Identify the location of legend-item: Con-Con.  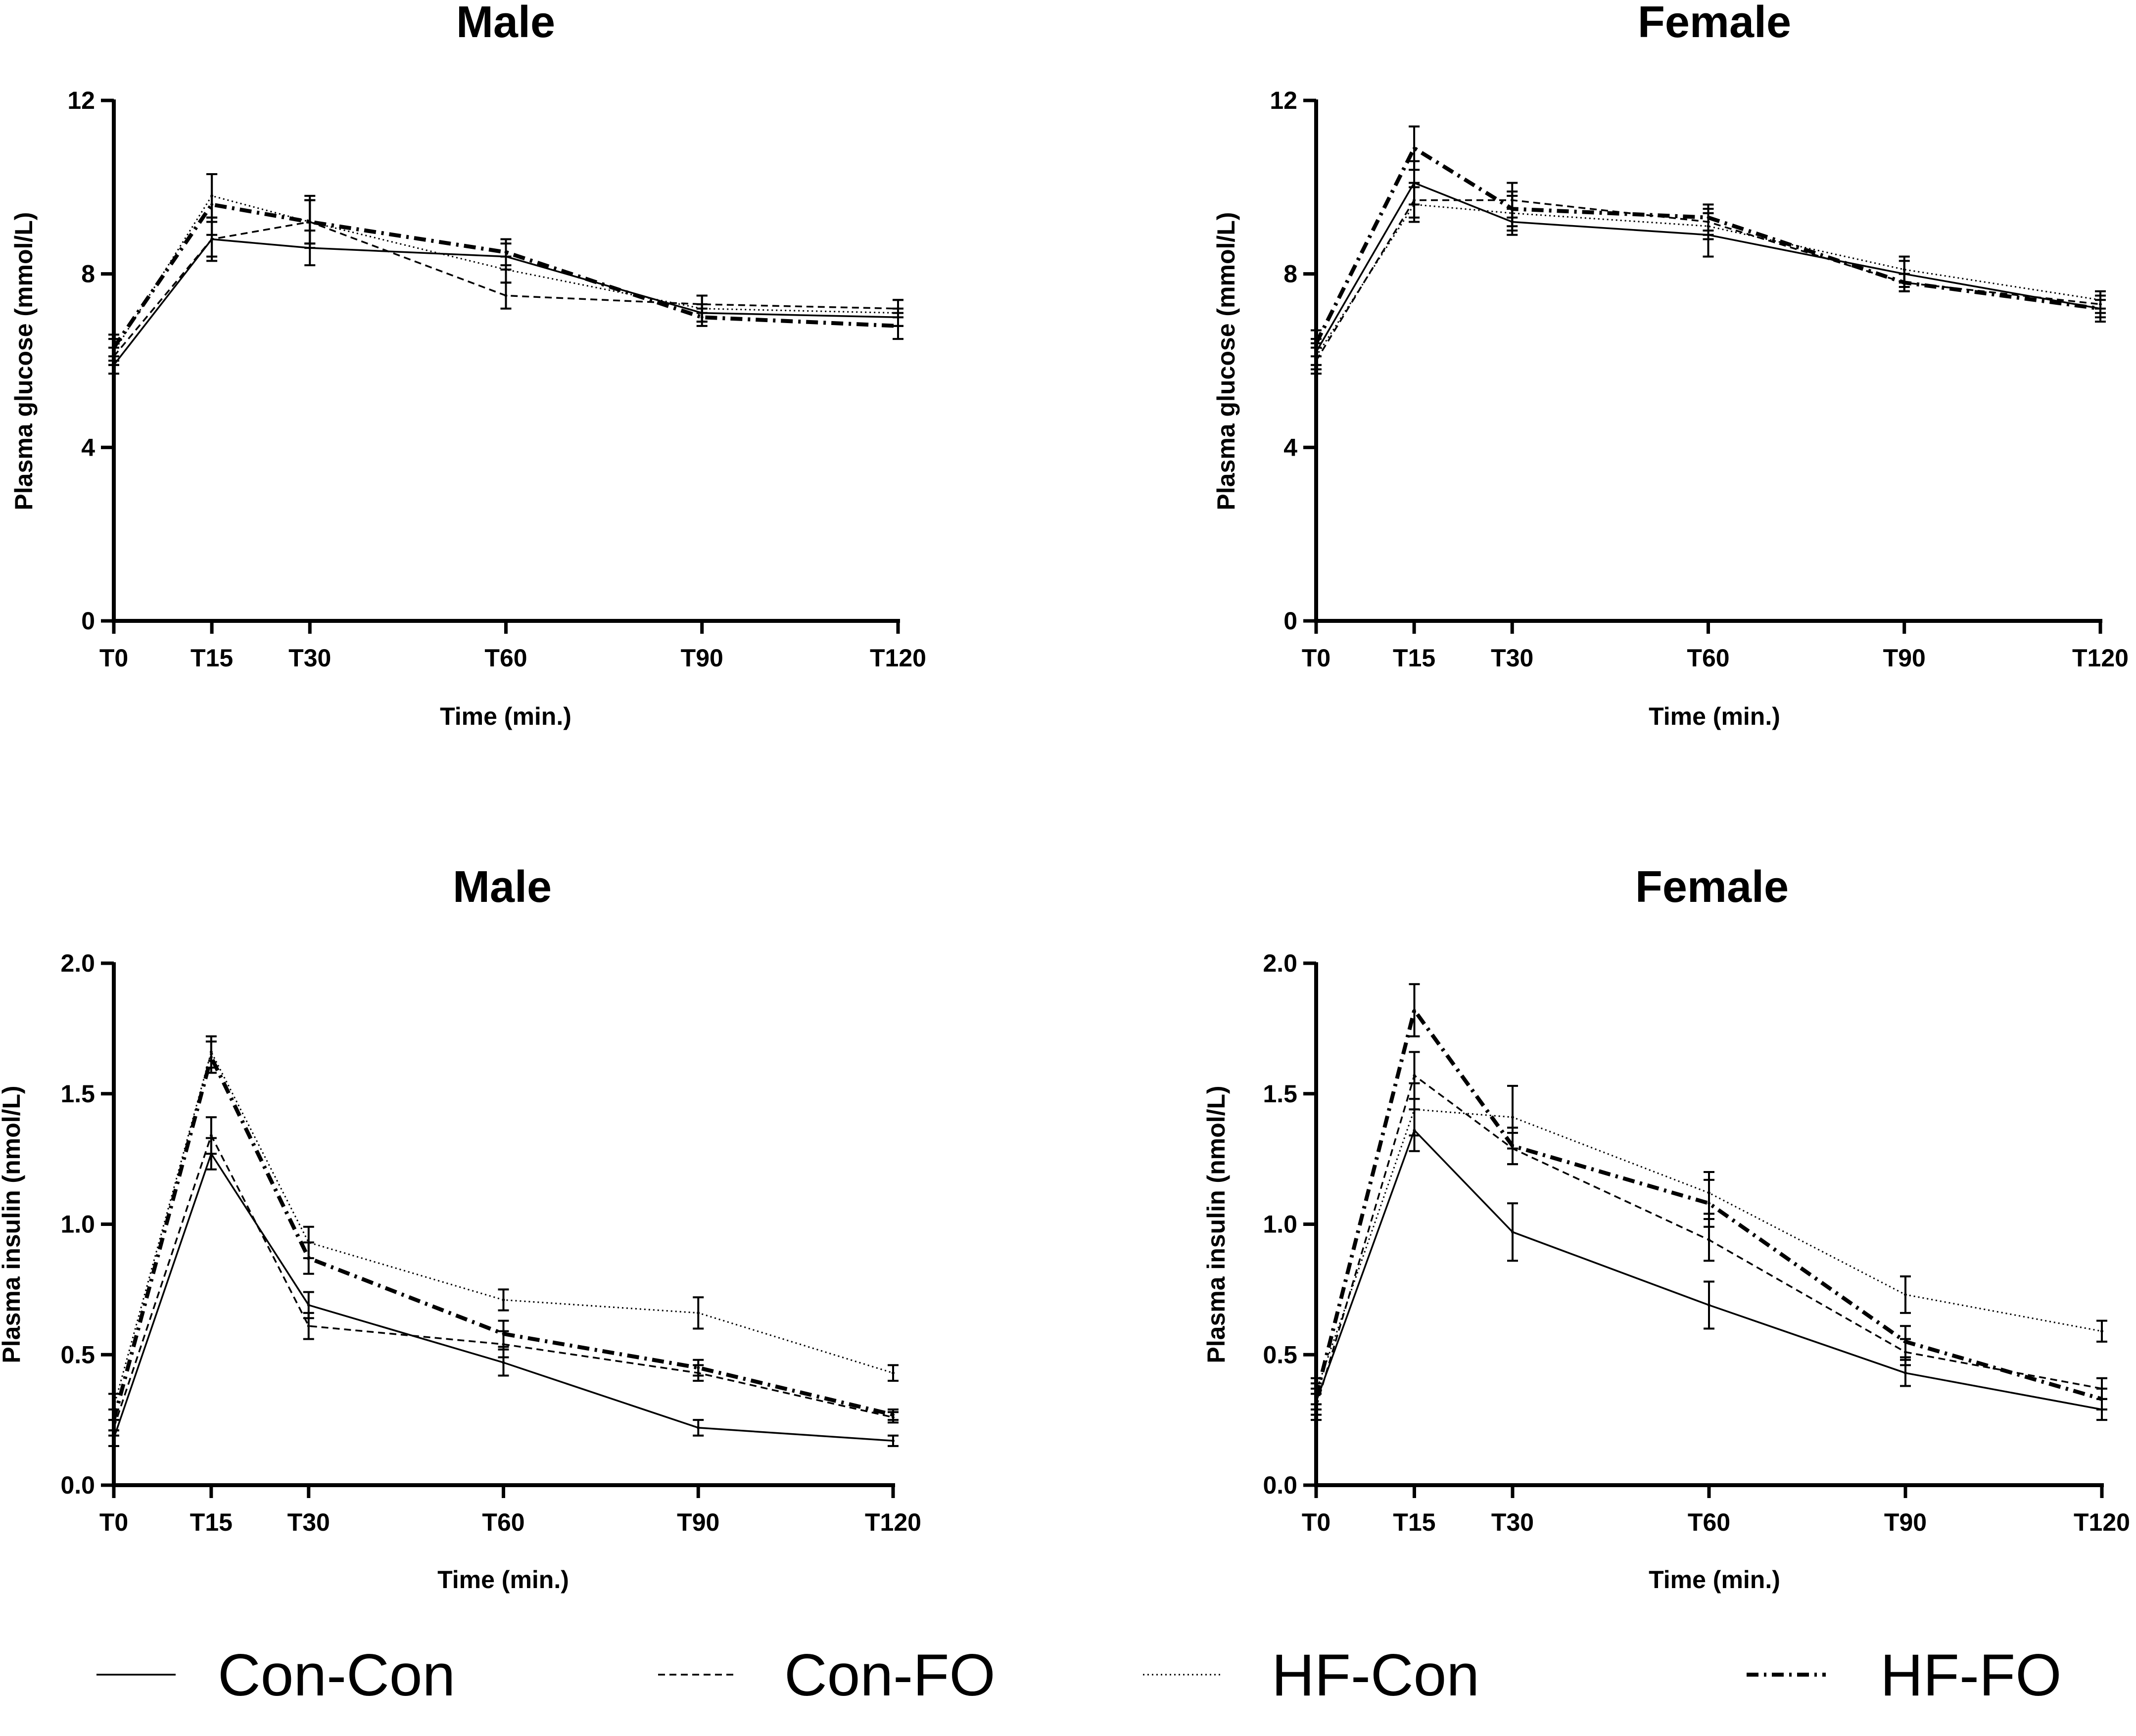
(276, 1675).